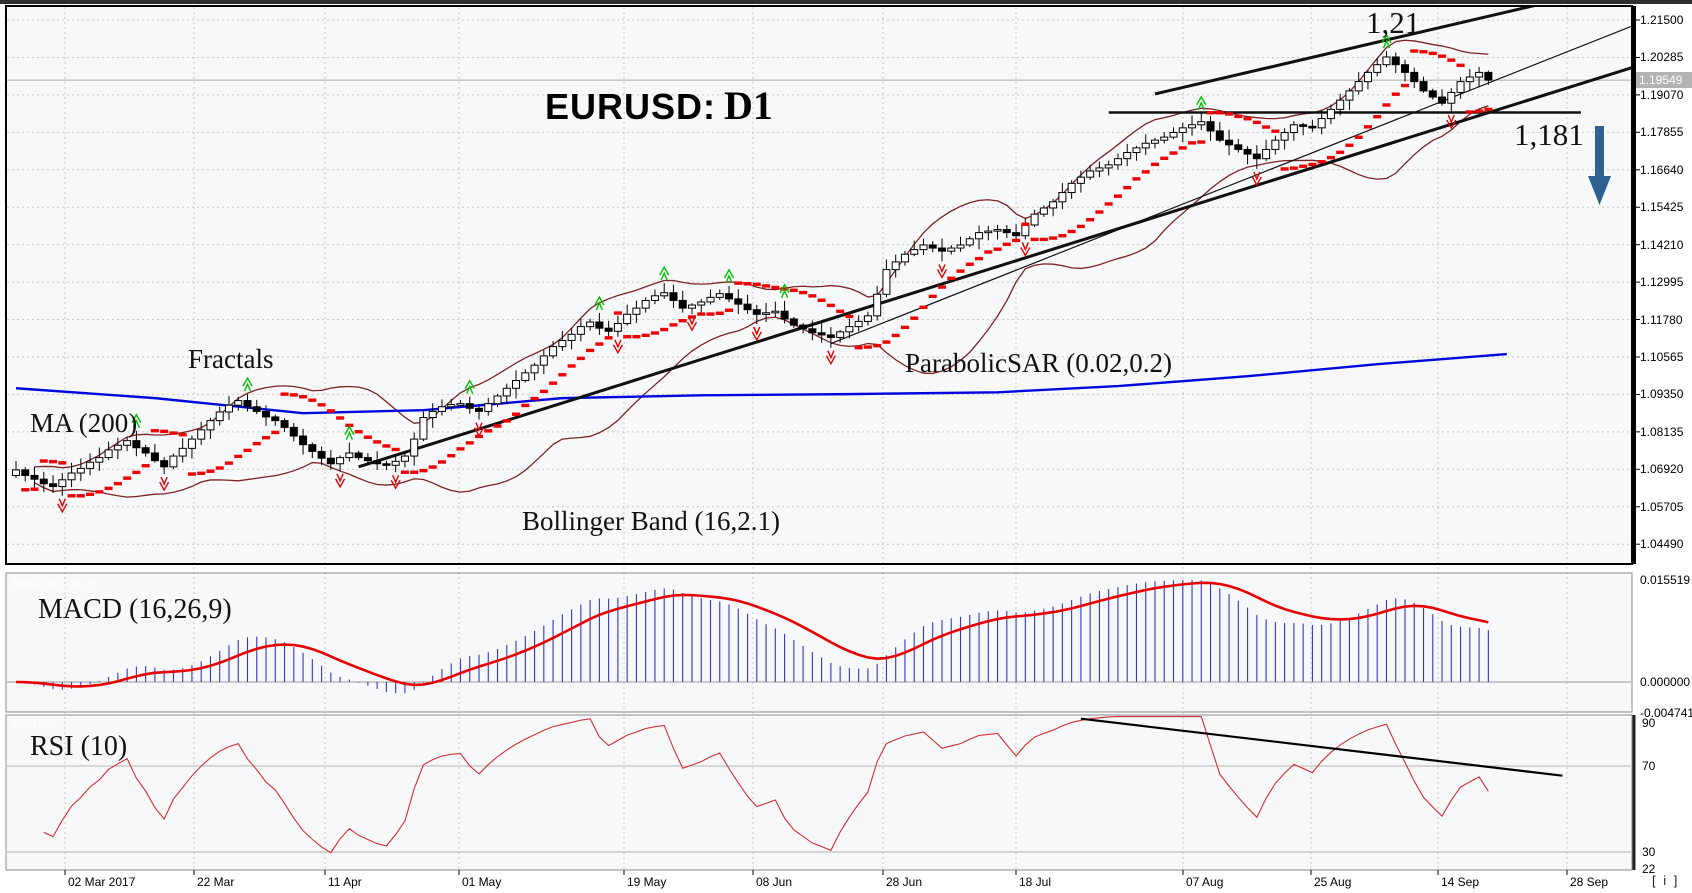  What do you see at coordinates (752, 634) in the screenshot?
I see `macd-signal-line` at bounding box center [752, 634].